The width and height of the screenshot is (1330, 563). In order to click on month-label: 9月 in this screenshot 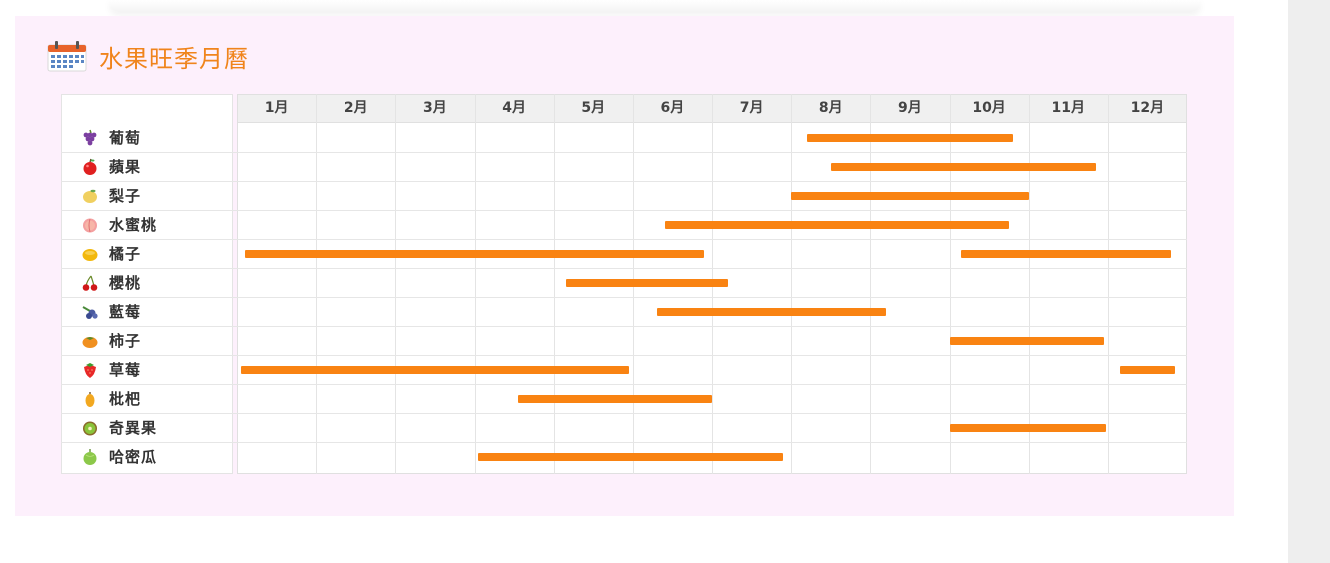, I will do `click(910, 108)`.